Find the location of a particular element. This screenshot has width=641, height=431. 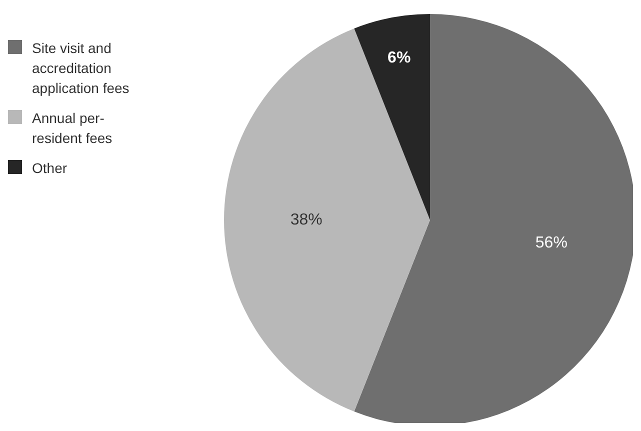

data-label: 6% is located at coordinates (399, 58).